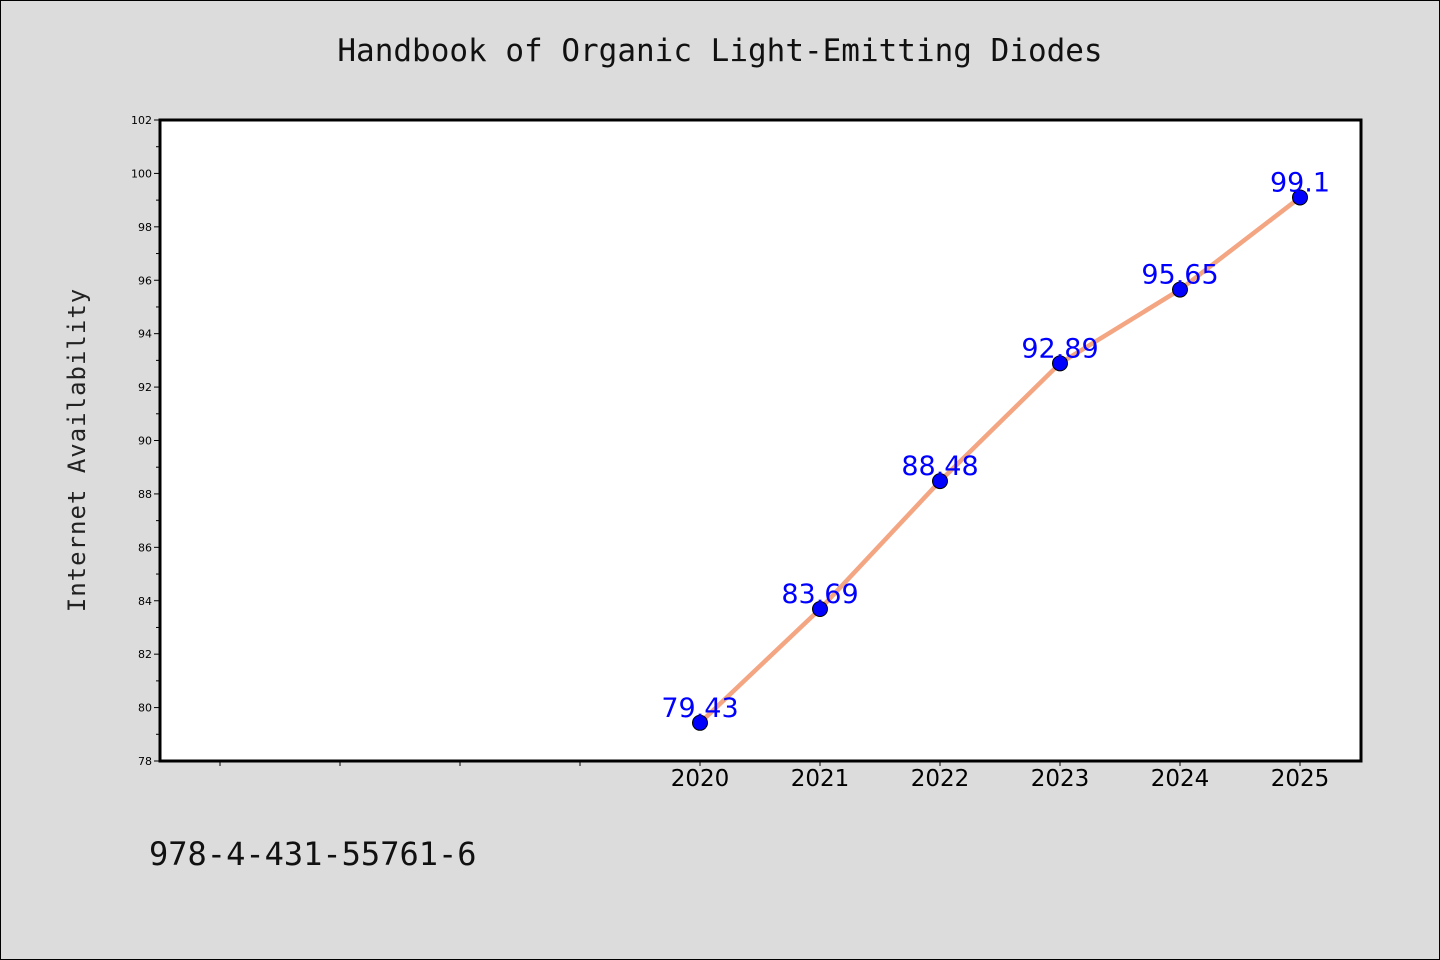  I want to click on data-label: 88.48, so click(939, 466).